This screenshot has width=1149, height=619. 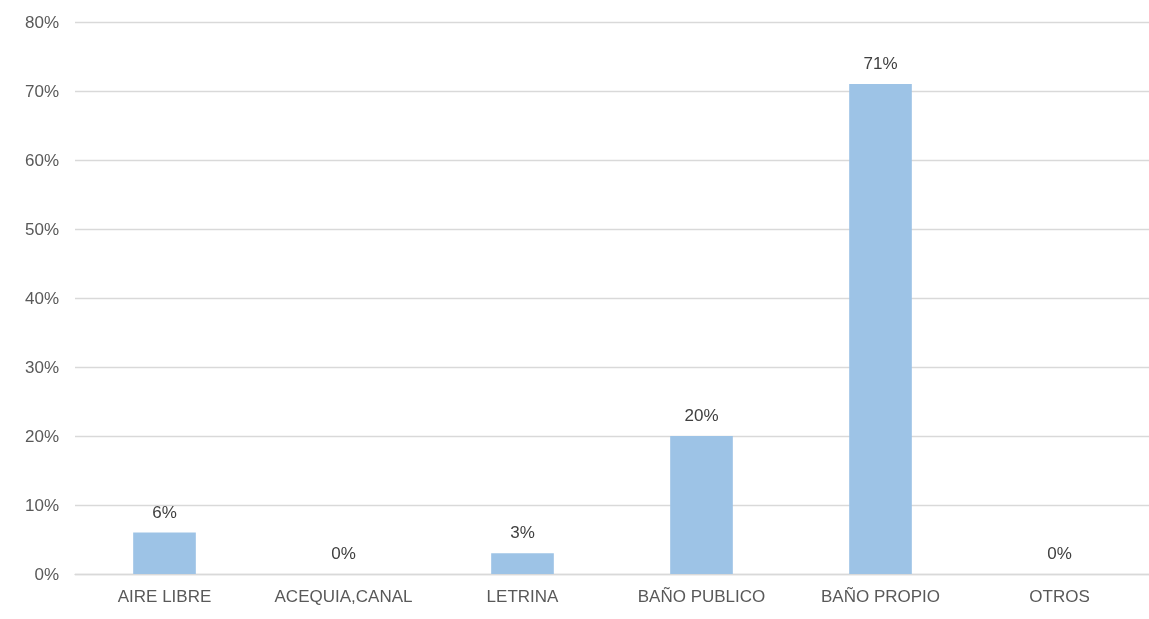 I want to click on x-tick-label: BAÑO PROPIO, so click(x=880, y=596).